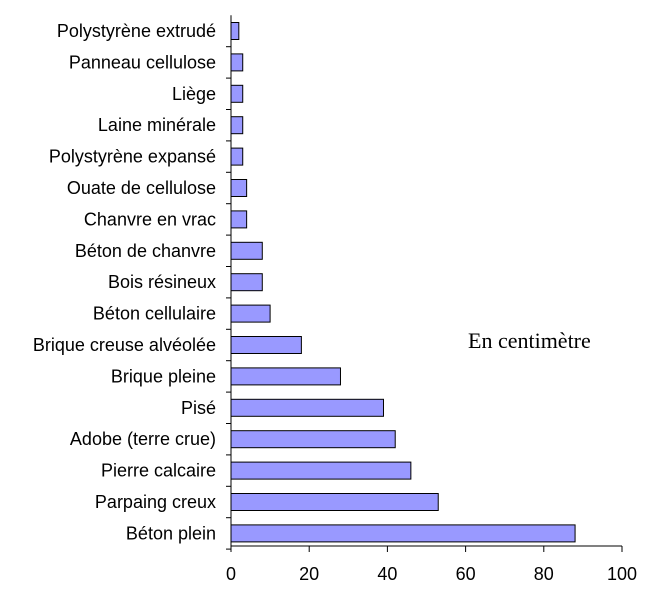 This screenshot has height=610, width=649. What do you see at coordinates (387, 574) in the screenshot?
I see `x-tick-label: 40` at bounding box center [387, 574].